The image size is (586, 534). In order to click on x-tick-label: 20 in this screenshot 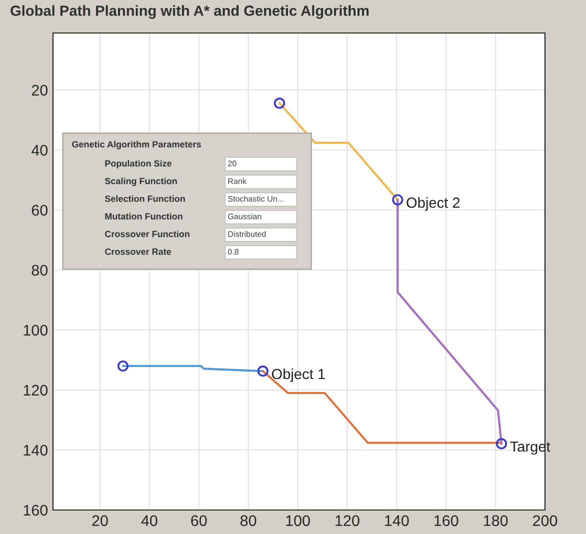, I will do `click(100, 520)`.